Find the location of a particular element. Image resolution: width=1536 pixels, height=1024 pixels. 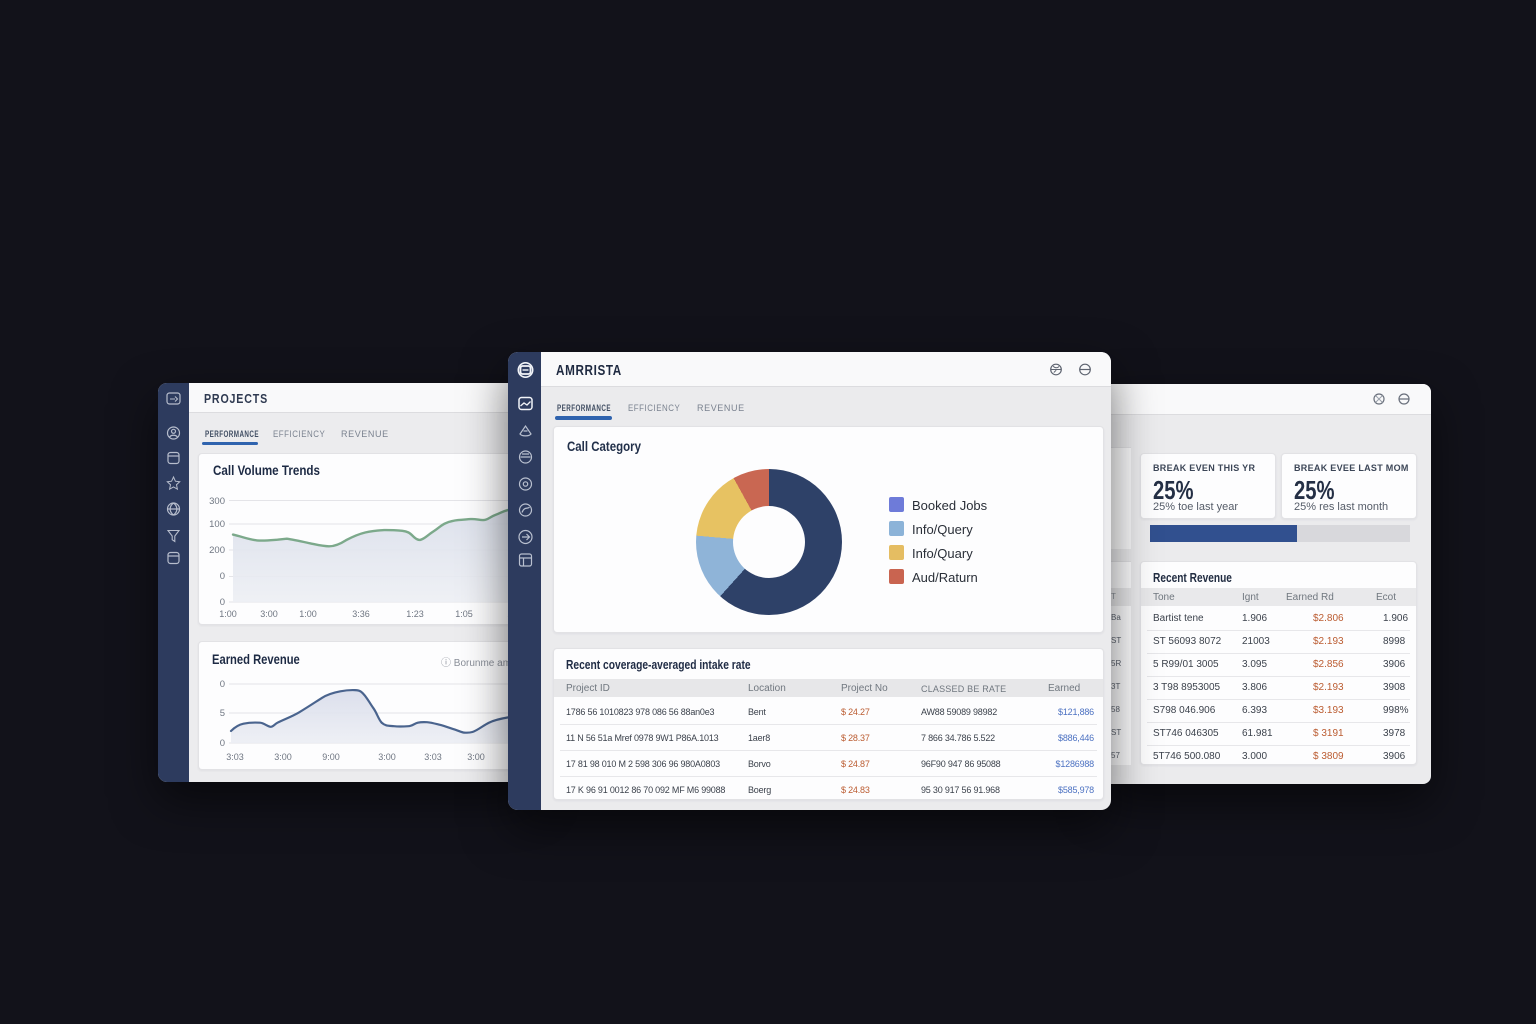

svg-text: 100 is located at coordinates (217, 524).